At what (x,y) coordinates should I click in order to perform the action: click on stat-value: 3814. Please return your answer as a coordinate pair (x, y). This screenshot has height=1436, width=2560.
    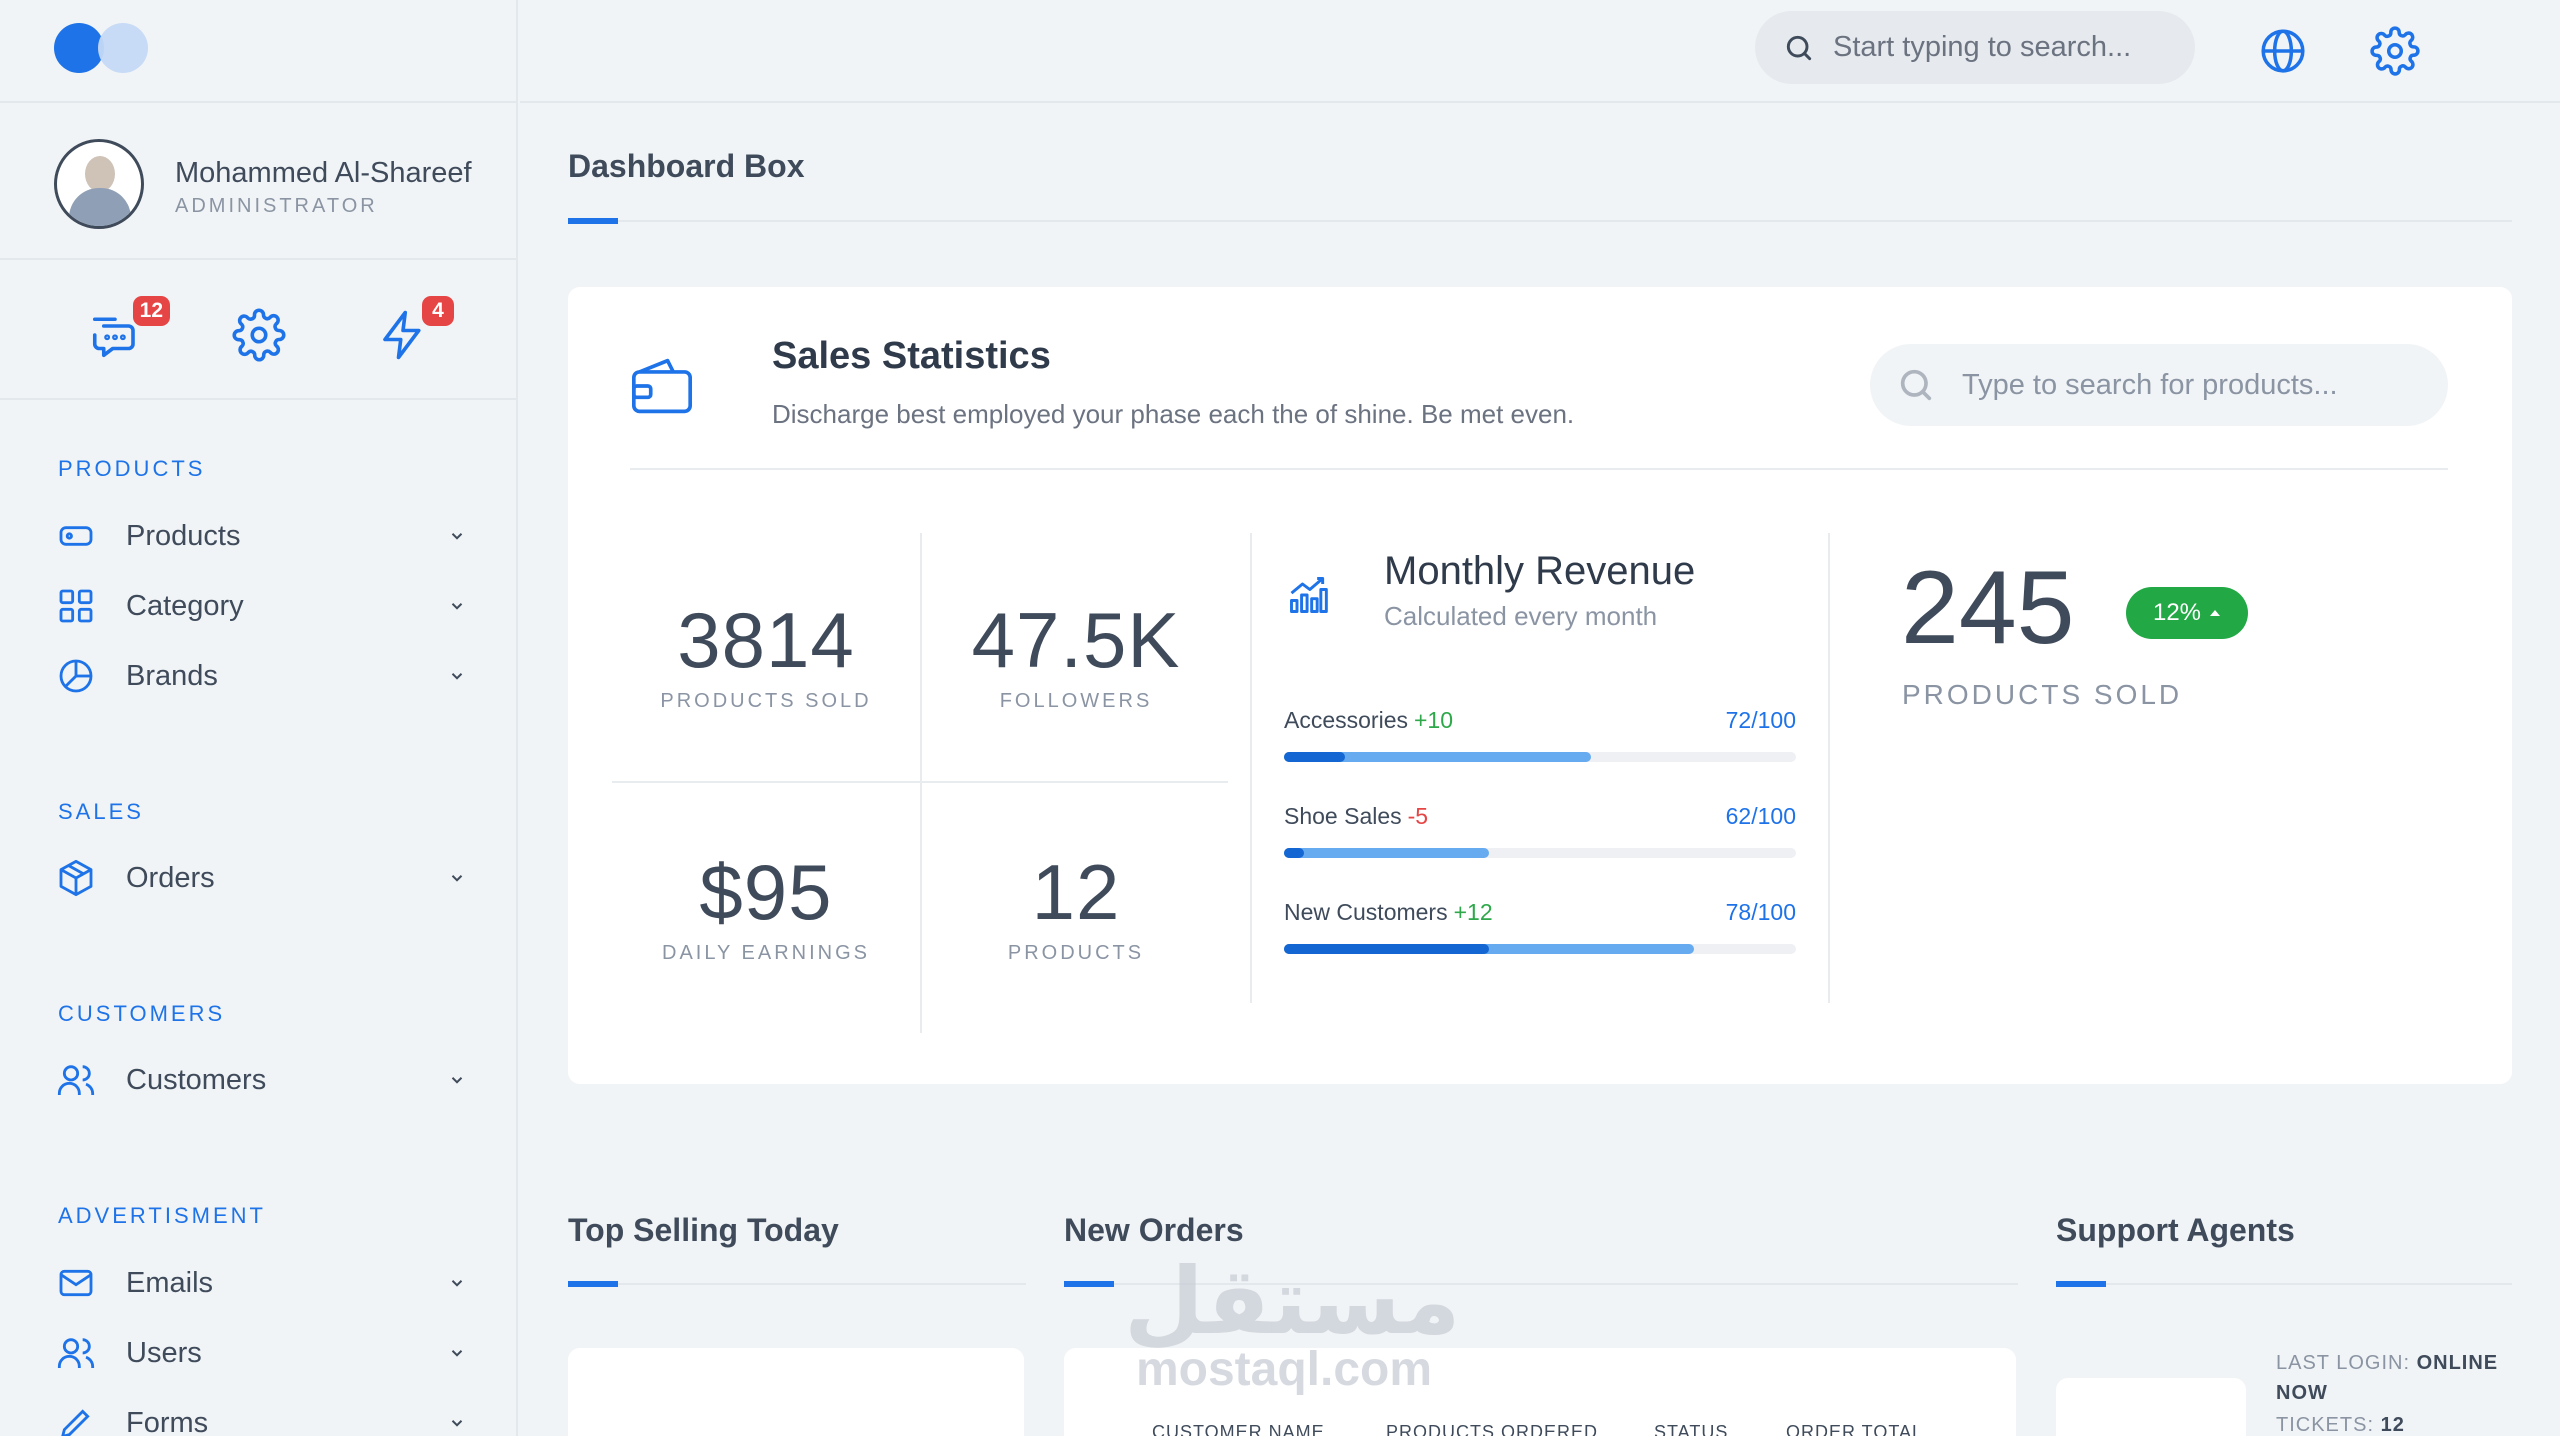
    Looking at the image, I should click on (766, 640).